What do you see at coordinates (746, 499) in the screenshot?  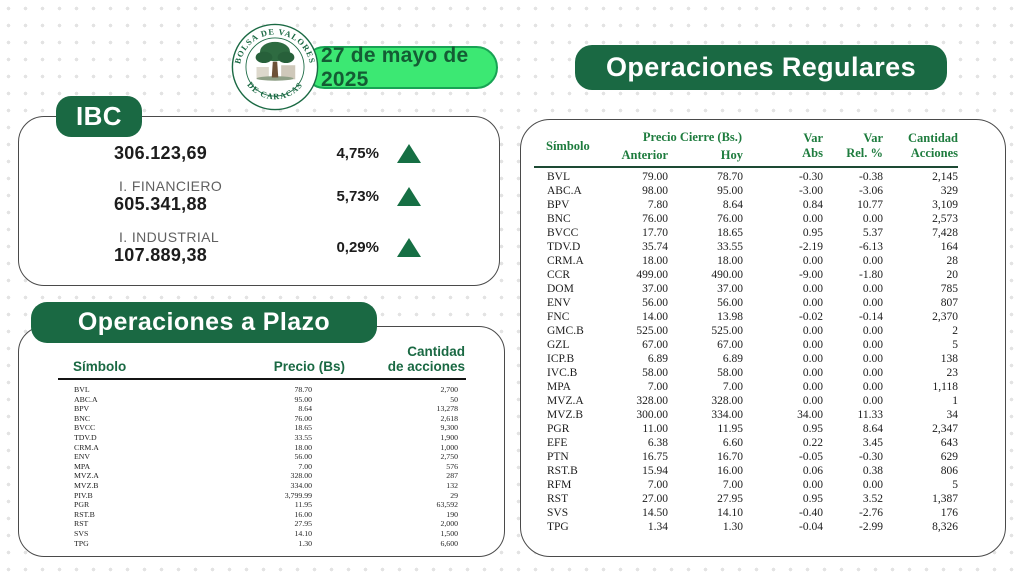 I see `table-row: RST 27.00 27.95 0.95 3.52 1,387` at bounding box center [746, 499].